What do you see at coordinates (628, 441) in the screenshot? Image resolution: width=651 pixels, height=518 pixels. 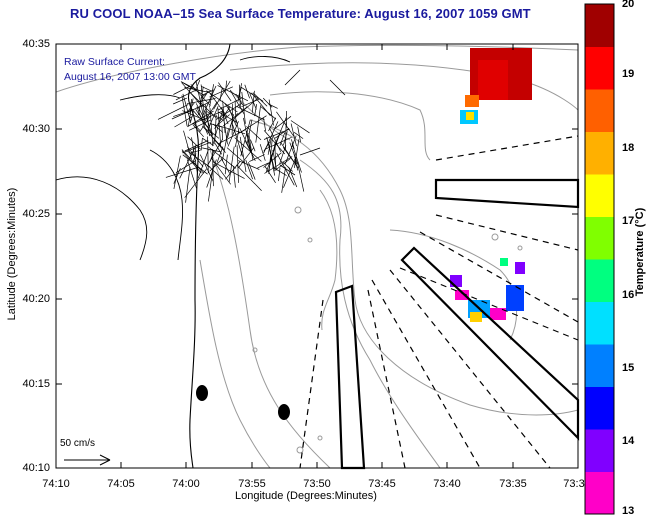 I see `colorbar-tick: 14` at bounding box center [628, 441].